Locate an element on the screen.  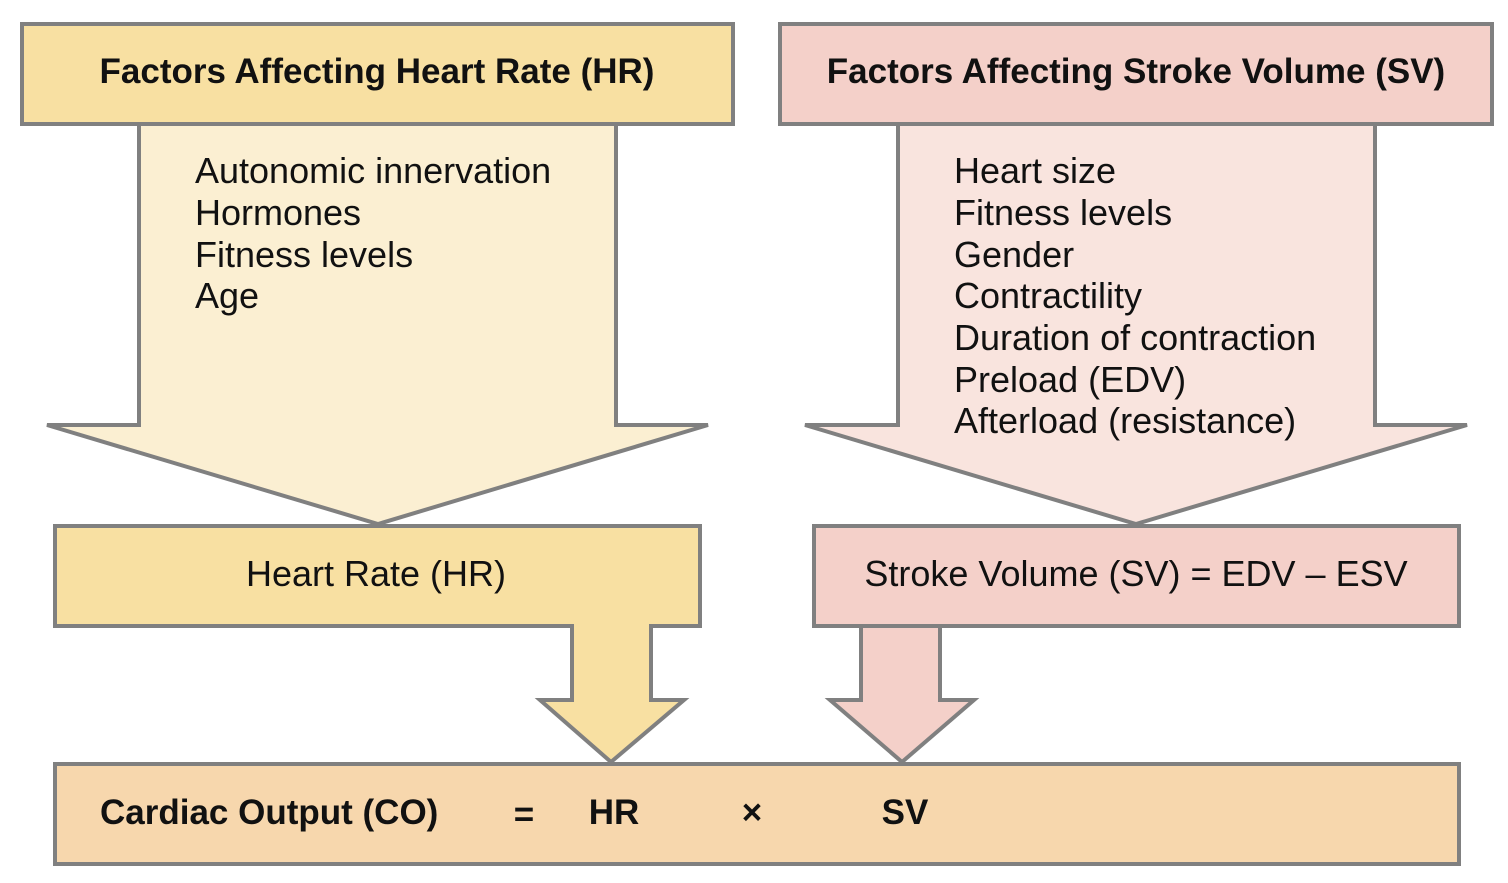
sv-factor-item: Contractility is located at coordinates (1048, 295).